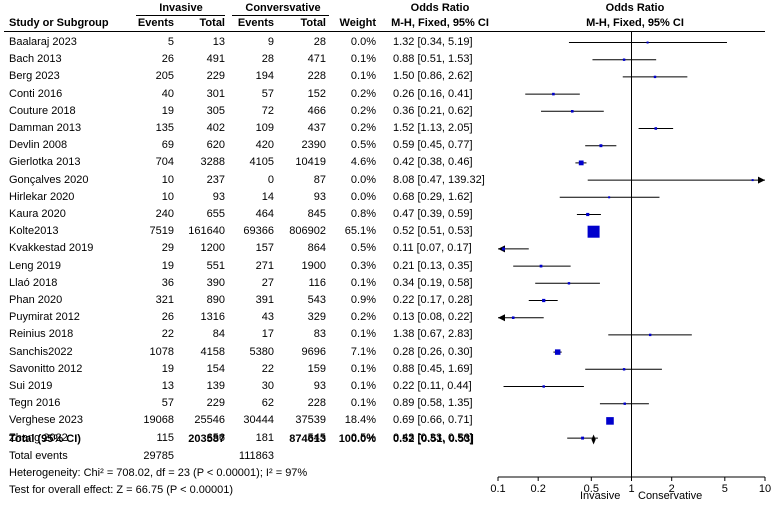 This screenshot has height=512, width=775. I want to click on total-invasive: 154, so click(215, 368).